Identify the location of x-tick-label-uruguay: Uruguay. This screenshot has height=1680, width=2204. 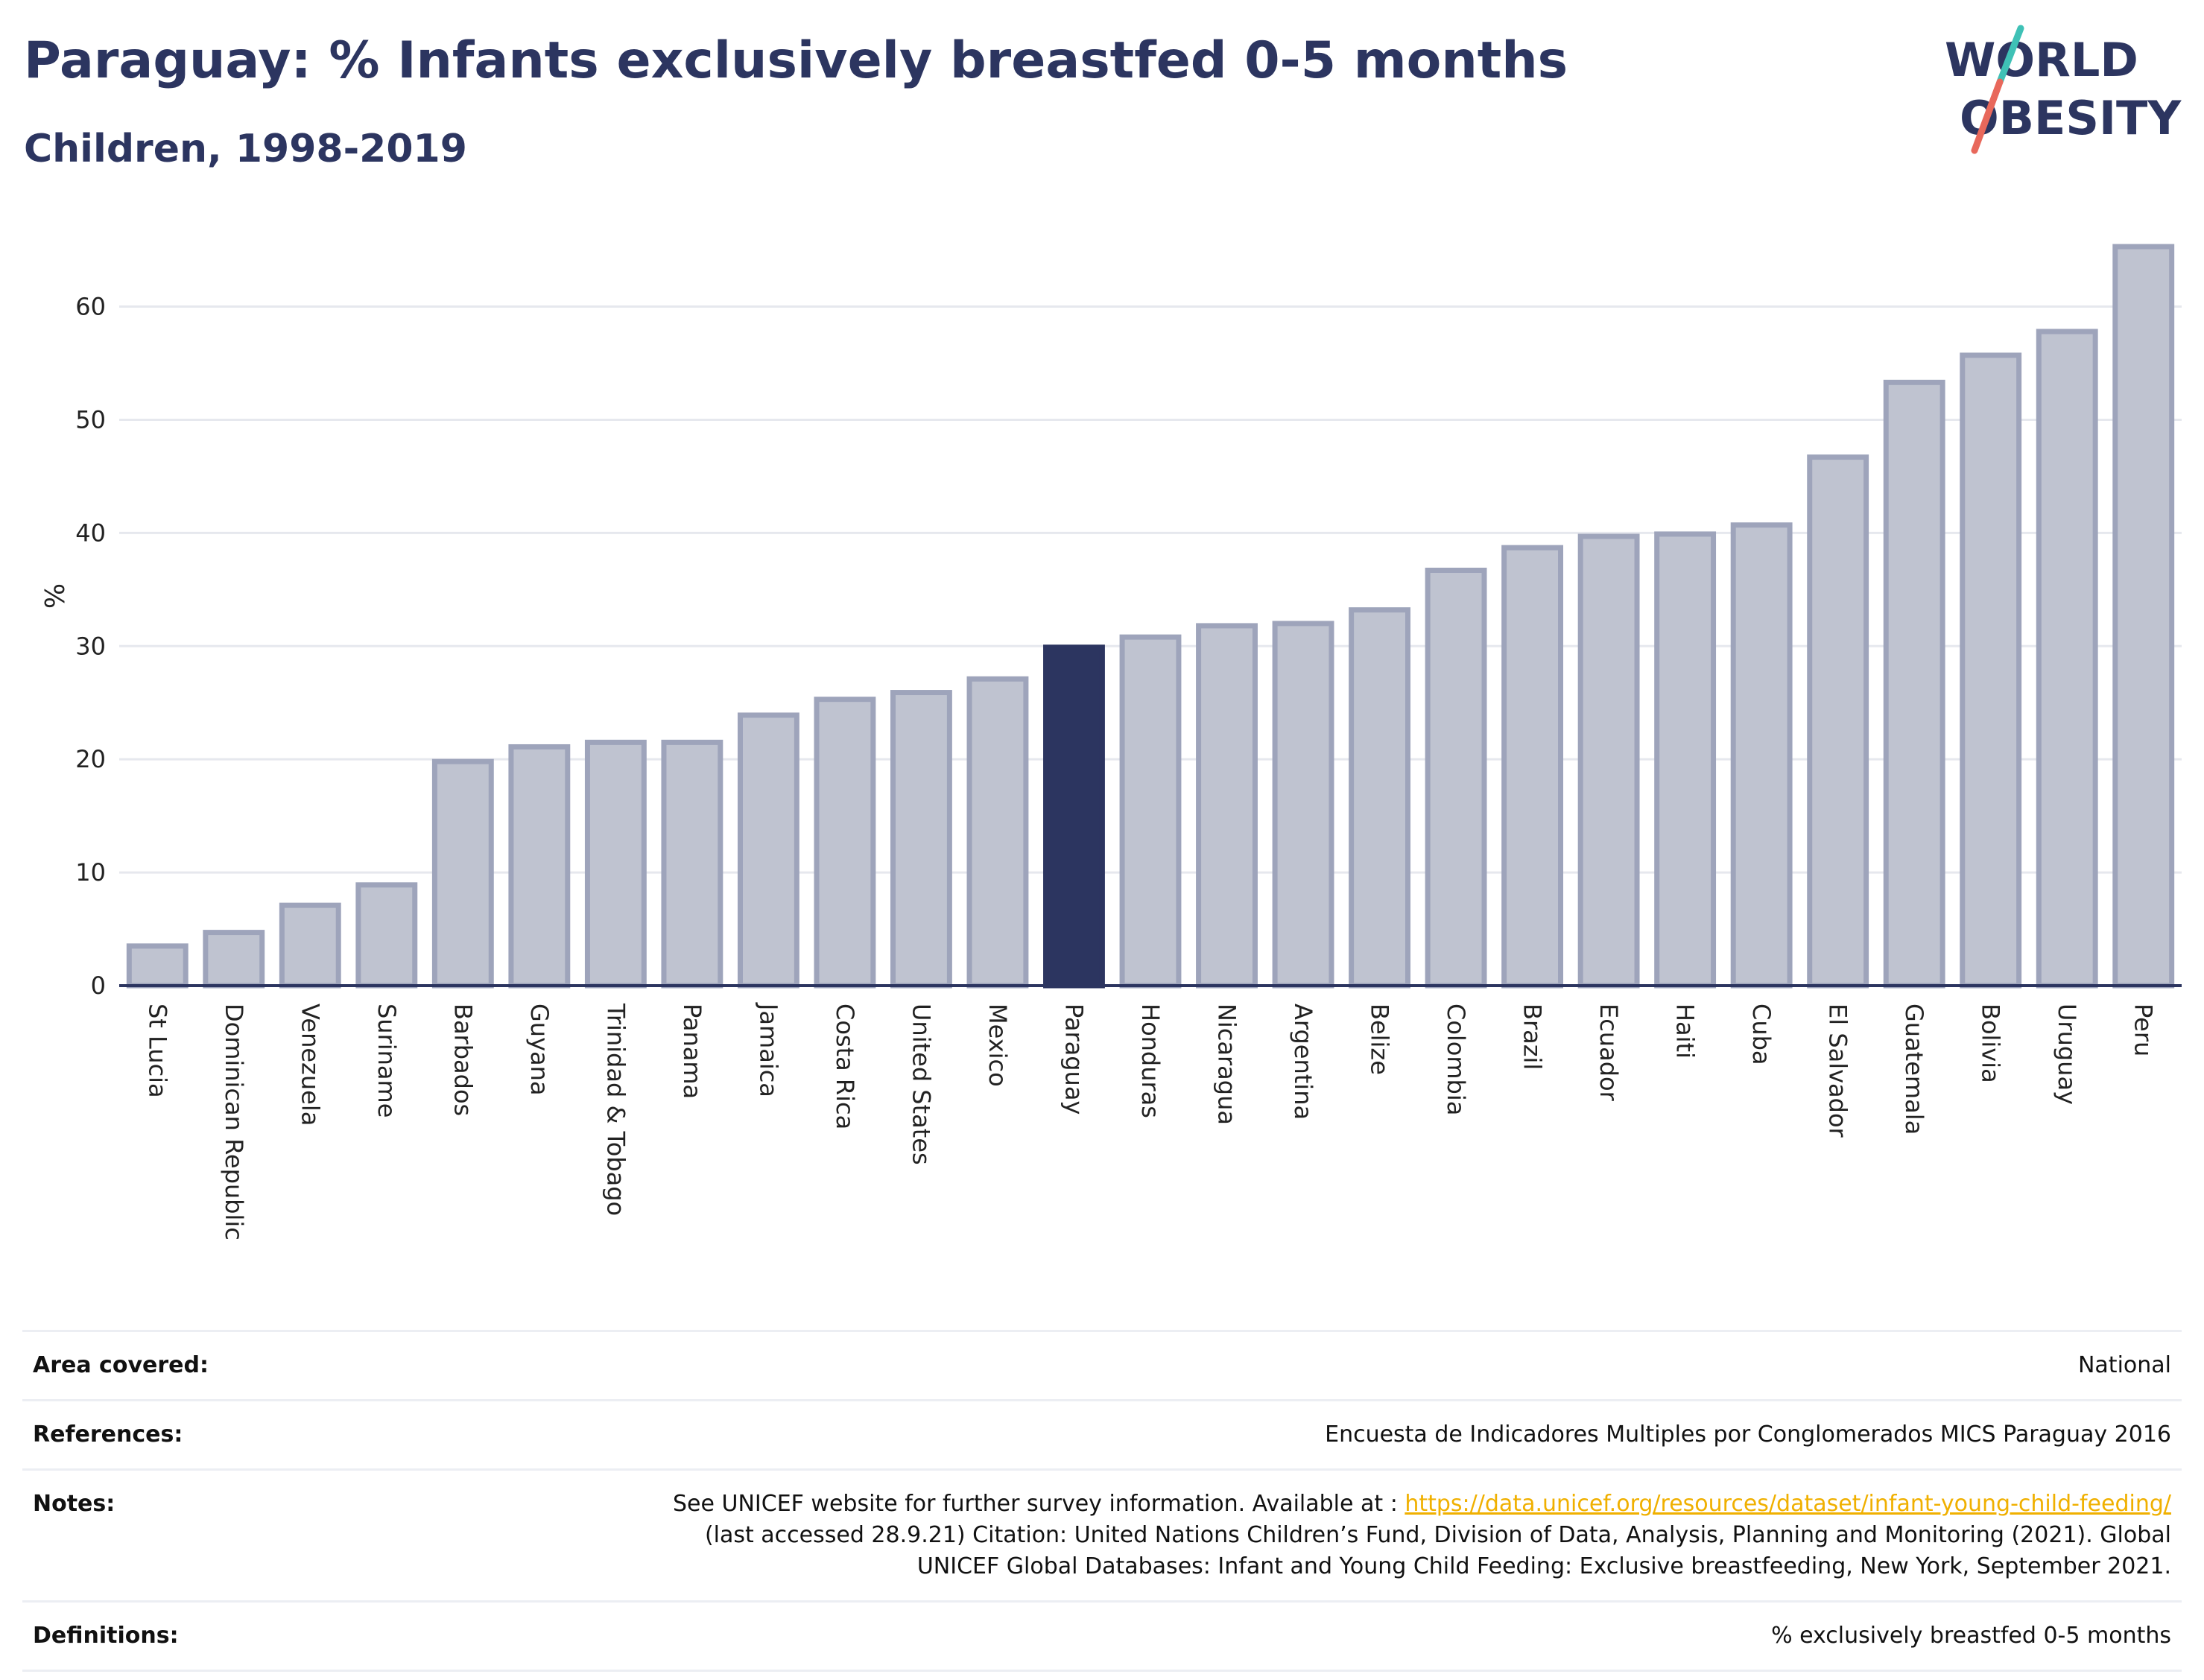
(2067, 1054).